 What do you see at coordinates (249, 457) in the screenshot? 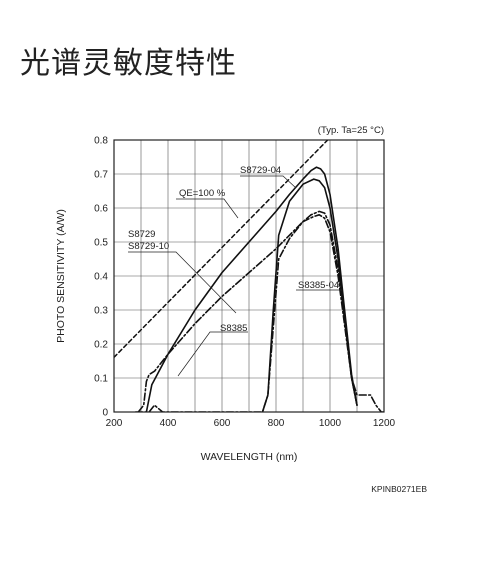
I see `x-axis-label: WAVELENGTH (nm)` at bounding box center [249, 457].